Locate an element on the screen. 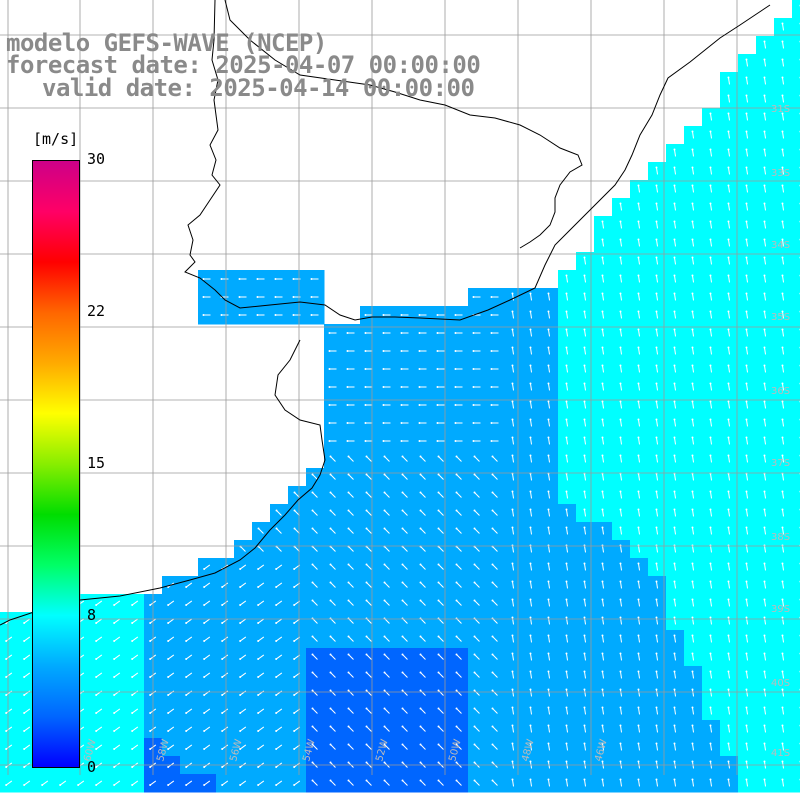 The height and width of the screenshot is (800, 800). colorbar-tick-15: 15 is located at coordinates (96, 463).